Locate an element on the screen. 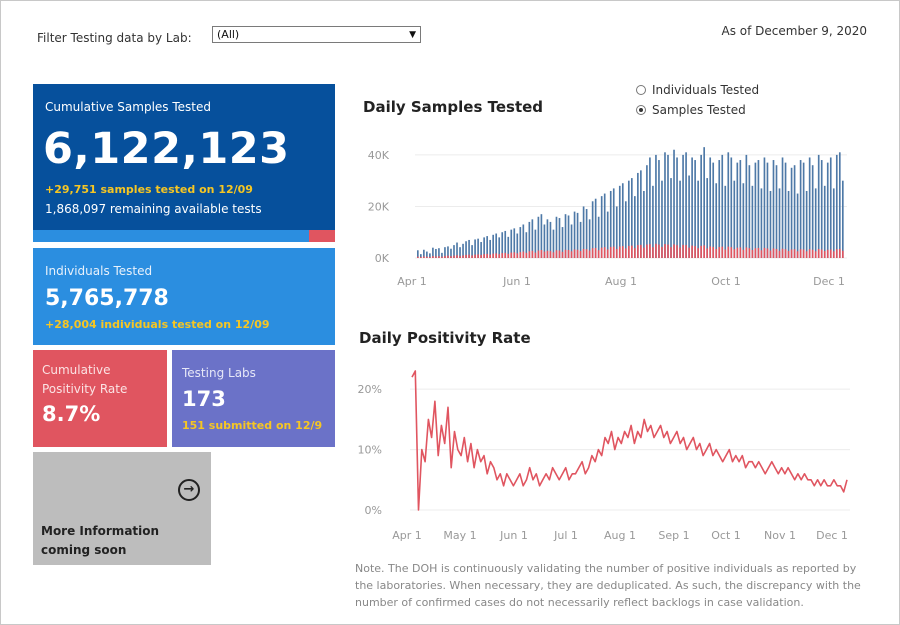 The image size is (900, 625). daily-samples-title: Daily Samples Tested is located at coordinates (453, 107).